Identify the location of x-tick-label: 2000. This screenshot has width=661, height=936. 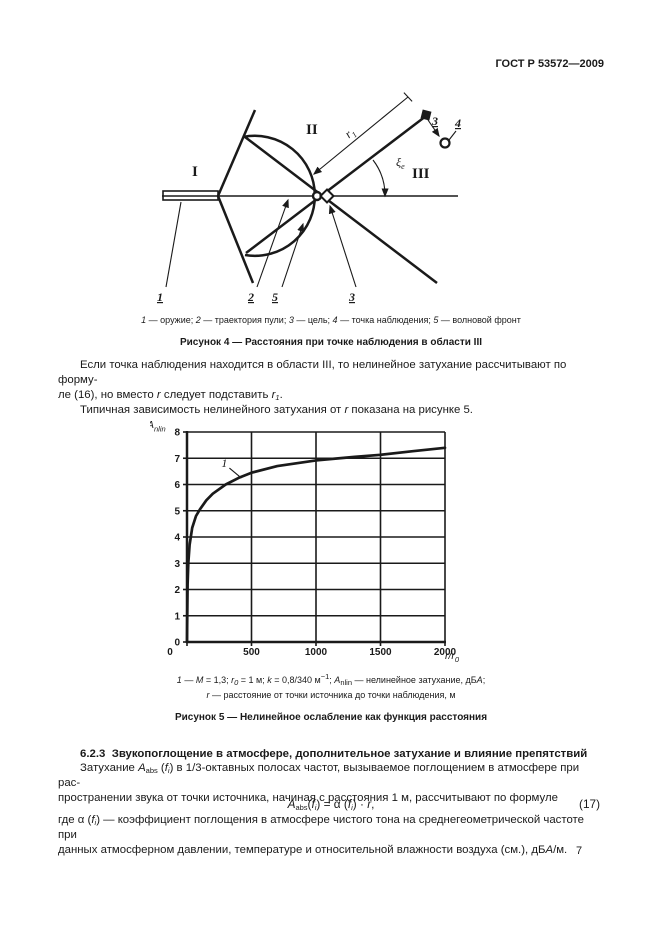
(445, 652).